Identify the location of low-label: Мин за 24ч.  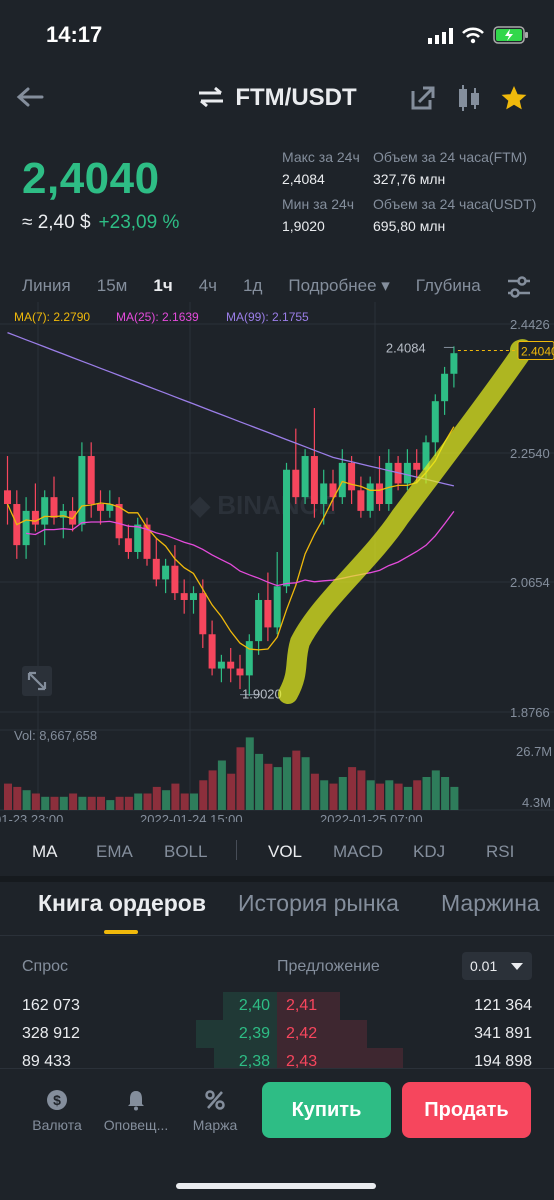
(318, 204).